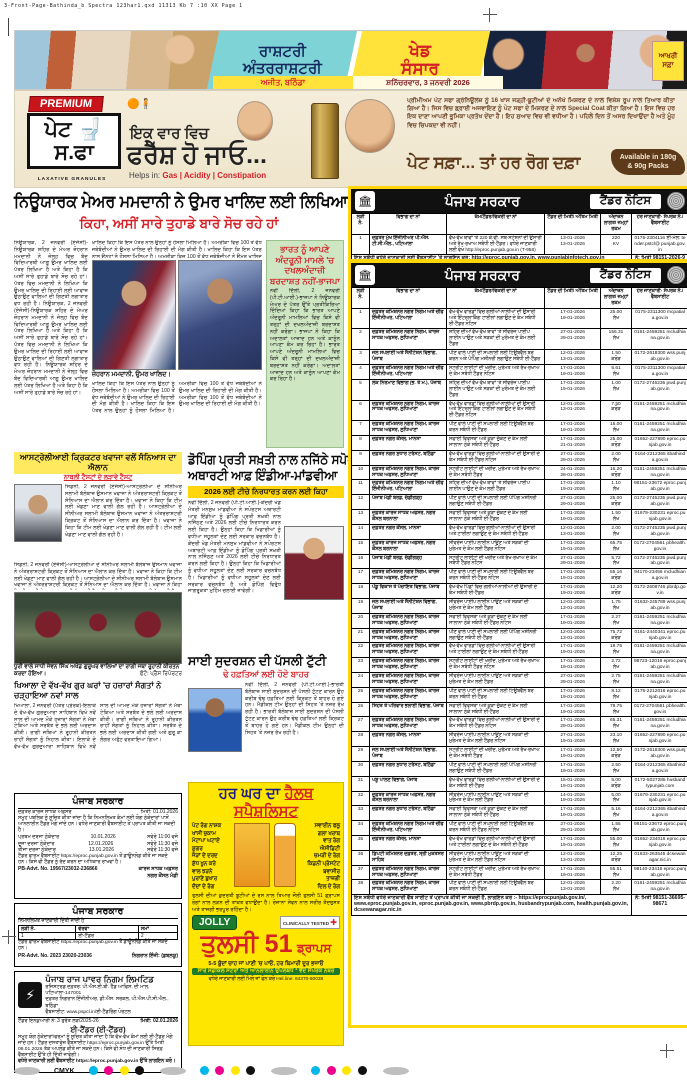  I want to click on helps-line: Helps in: Gas | Acidity | Constipation, so click(198, 175).